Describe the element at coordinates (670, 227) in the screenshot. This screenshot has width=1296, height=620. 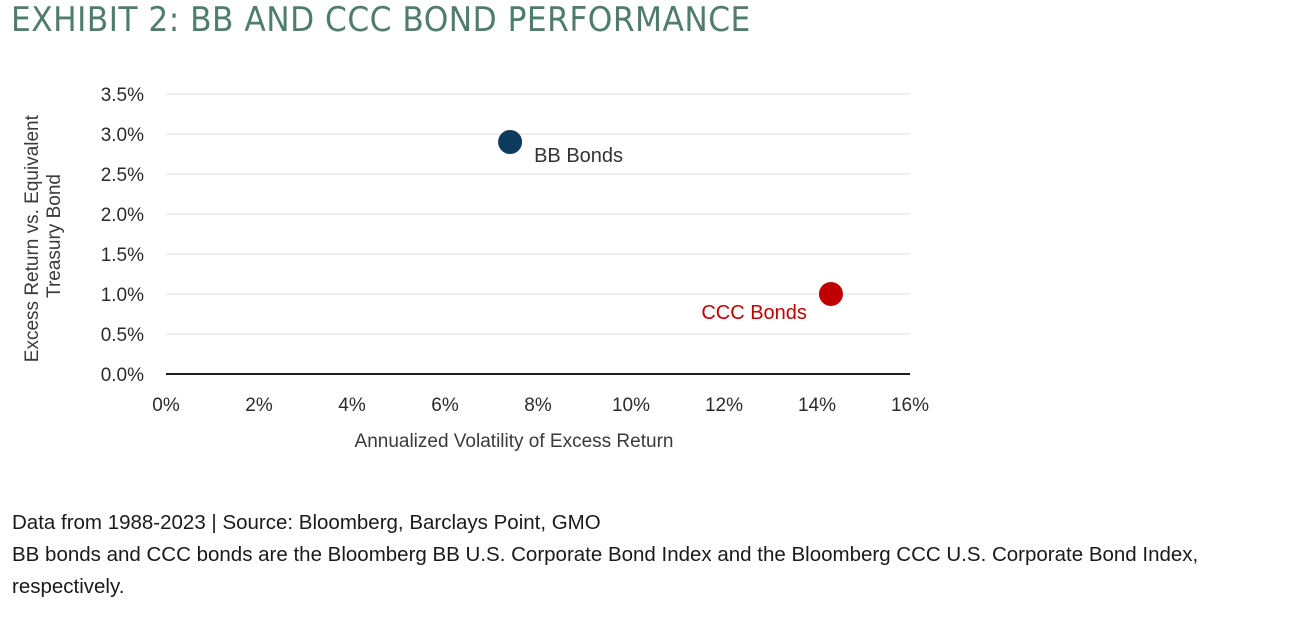
I see `data-points: BB Bonds CCC Bonds` at that location.